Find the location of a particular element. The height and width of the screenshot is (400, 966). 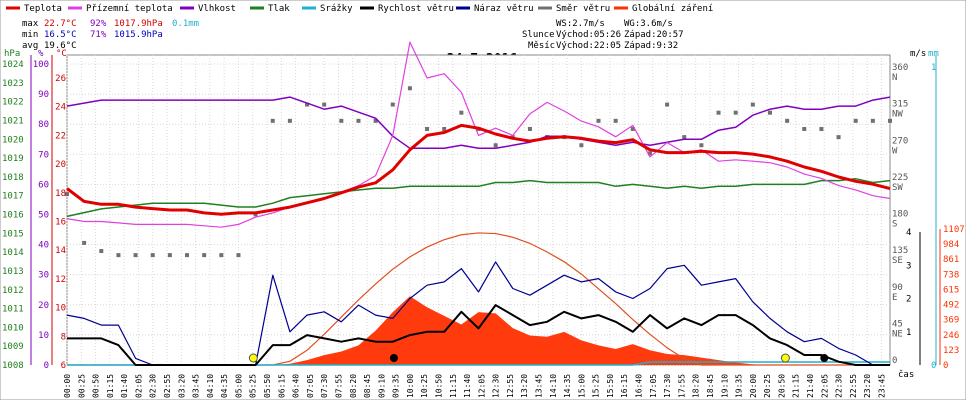

radiation-tick: 1107 is located at coordinates (954, 230).